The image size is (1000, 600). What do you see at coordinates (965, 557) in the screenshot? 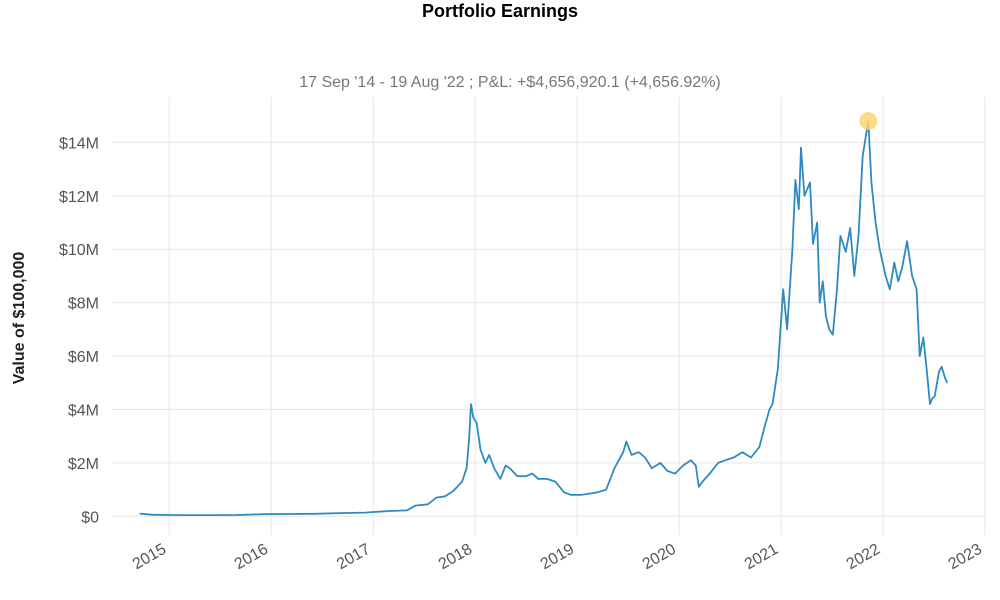
I see `x-tick-label: 2023` at bounding box center [965, 557].